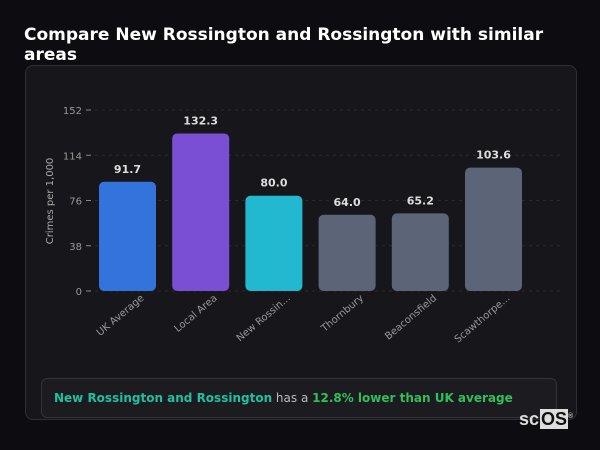  I want to click on bar-value-label: 91.7, so click(127, 169).